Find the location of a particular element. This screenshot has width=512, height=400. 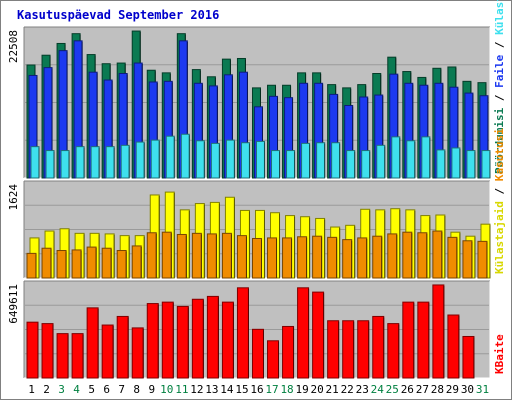

legend-entry: KBaite is located at coordinates (499, 354).